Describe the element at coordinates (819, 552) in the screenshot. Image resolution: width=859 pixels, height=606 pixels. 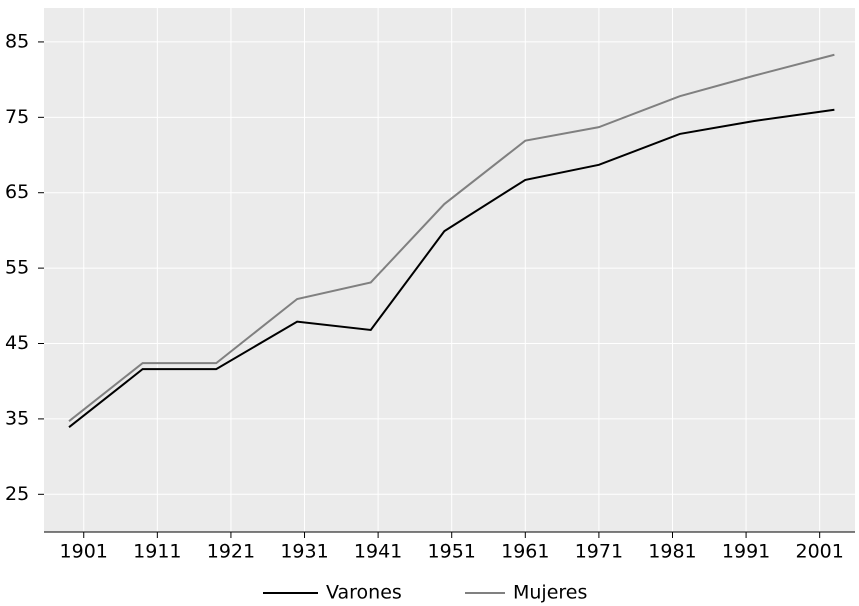
I see `x-tick-label: 2001` at that location.